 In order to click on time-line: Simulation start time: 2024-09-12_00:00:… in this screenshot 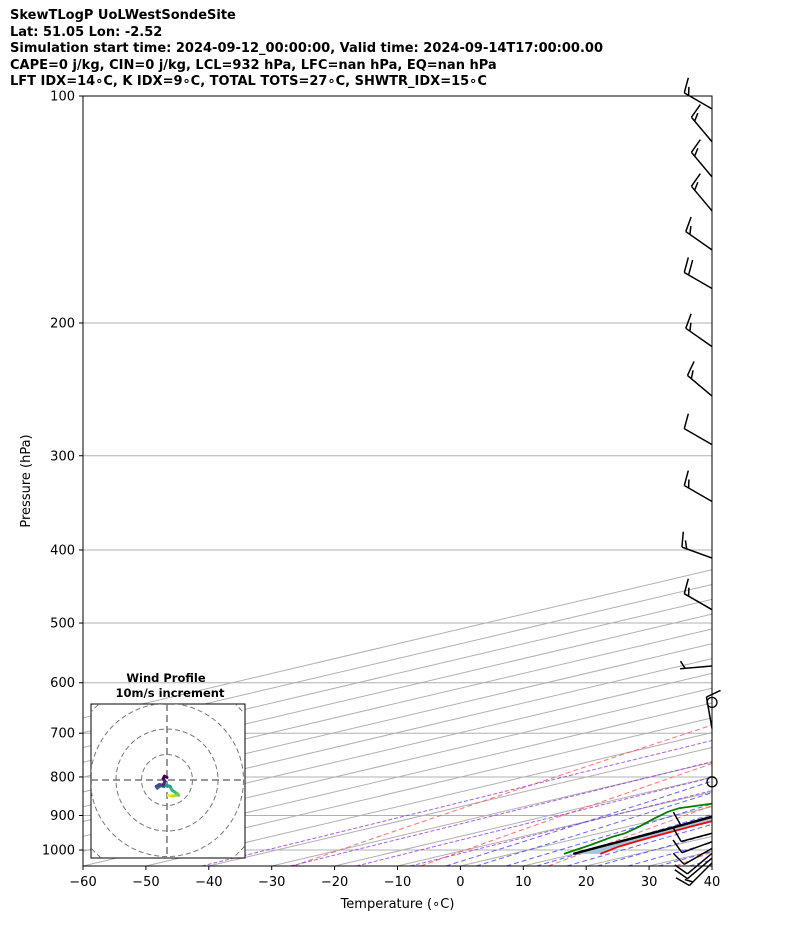, I will do `click(306, 48)`.